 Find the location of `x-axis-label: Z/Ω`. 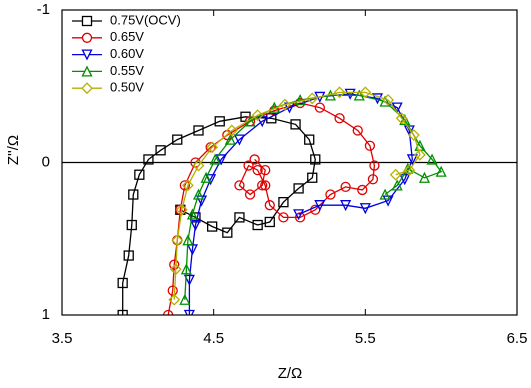

x-axis-label: Z/Ω is located at coordinates (290, 373).